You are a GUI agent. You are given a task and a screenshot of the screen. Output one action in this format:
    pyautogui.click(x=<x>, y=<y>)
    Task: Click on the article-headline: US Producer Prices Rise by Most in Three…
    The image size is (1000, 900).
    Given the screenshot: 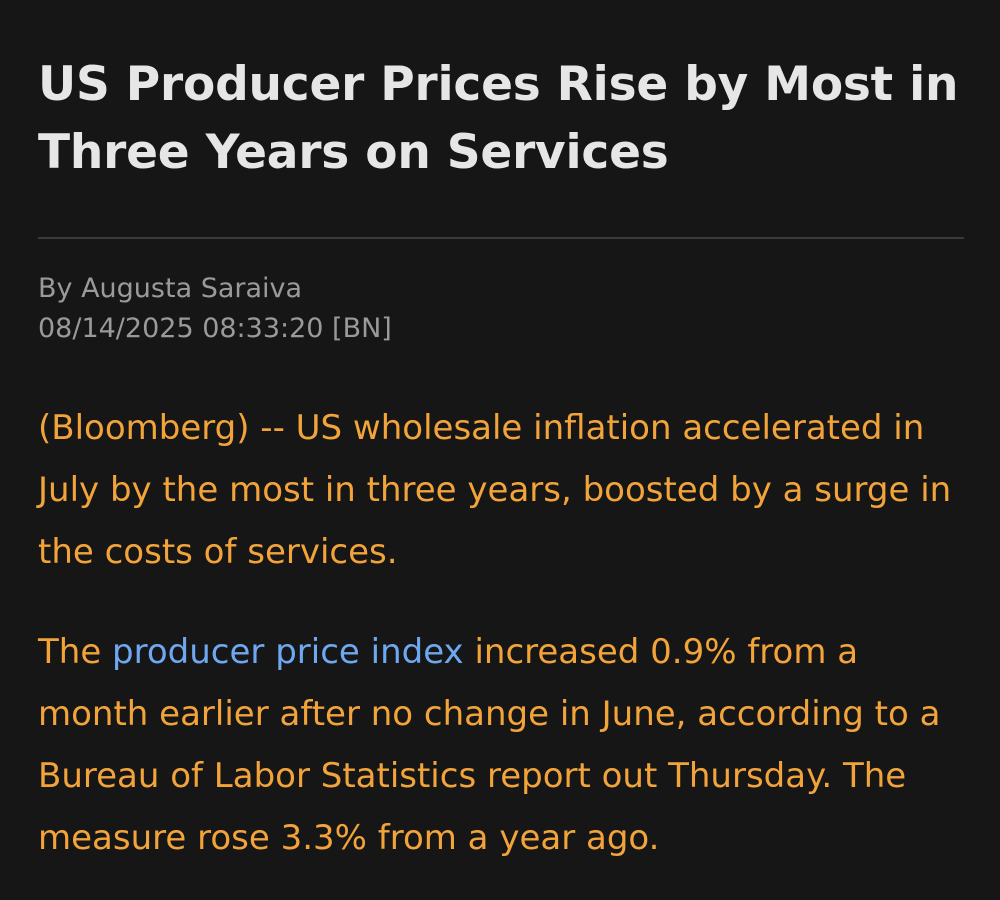 What is the action you would take?
    pyautogui.click(x=498, y=118)
    